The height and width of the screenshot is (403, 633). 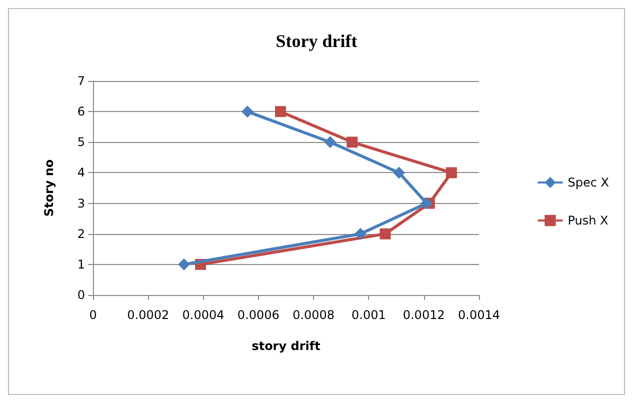 What do you see at coordinates (479, 315) in the screenshot?
I see `x-tick-label: 0.0014` at bounding box center [479, 315].